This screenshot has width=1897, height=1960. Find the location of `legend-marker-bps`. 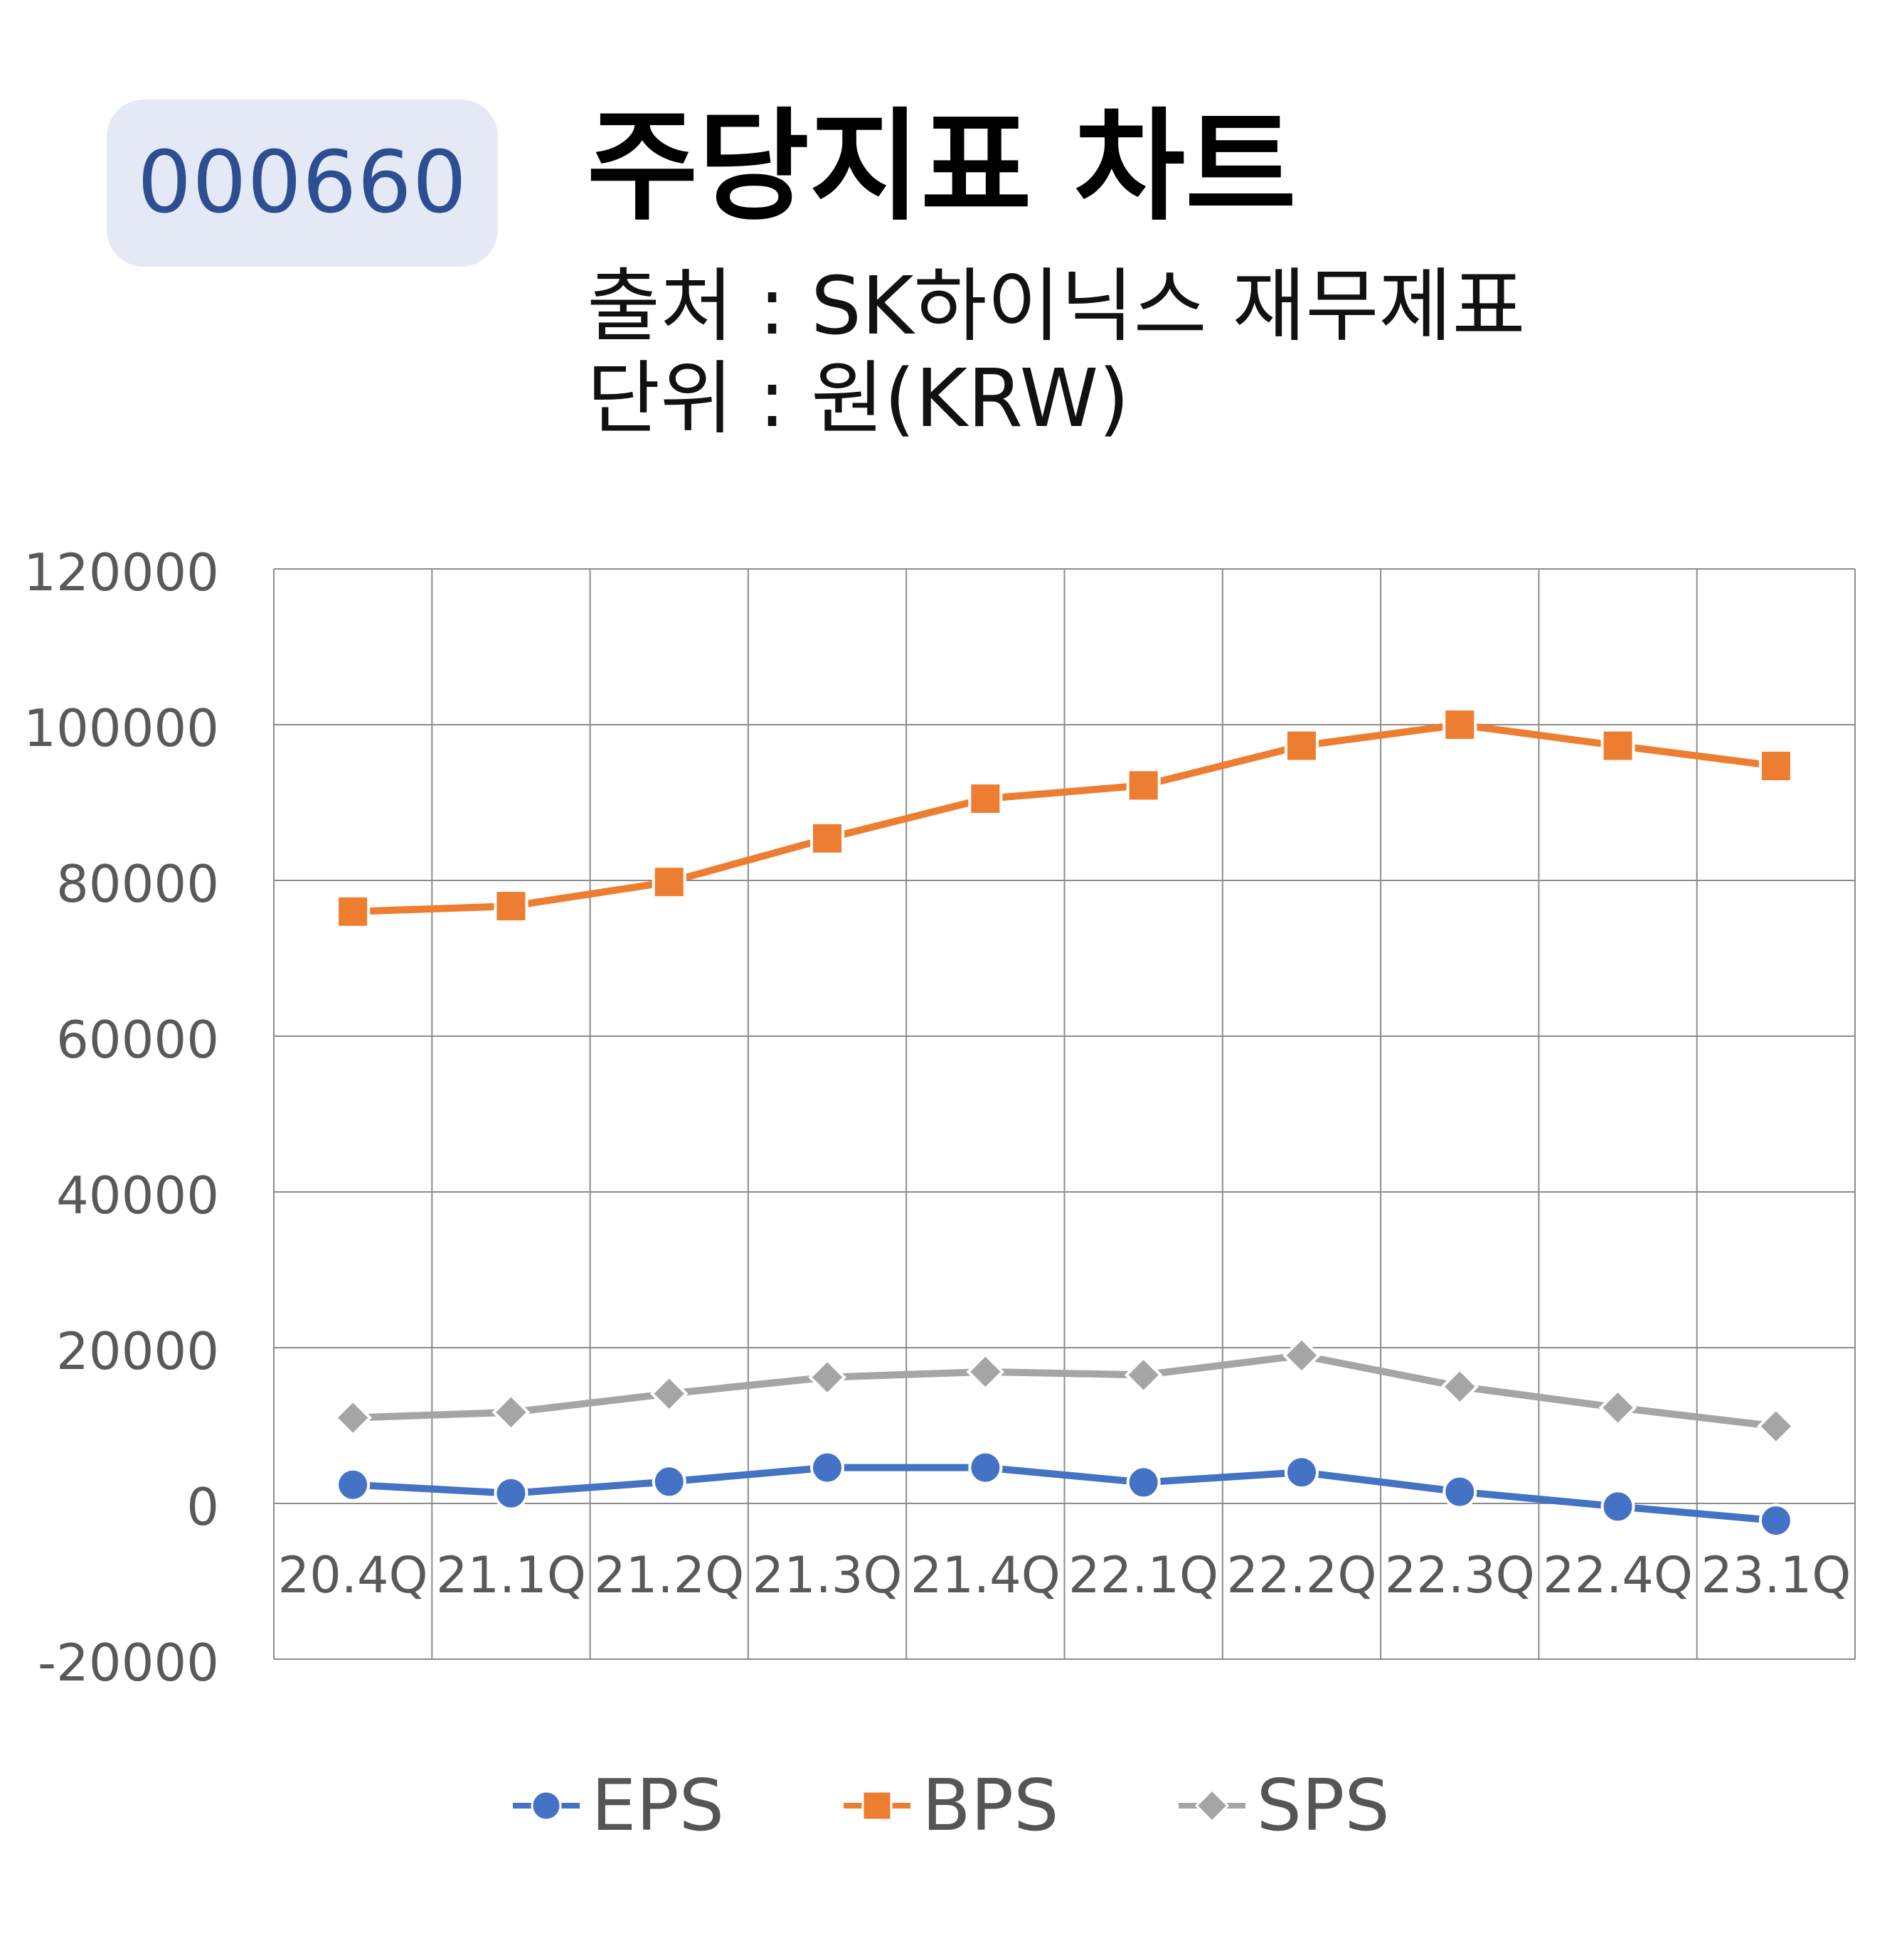

legend-marker-bps is located at coordinates (877, 1805).